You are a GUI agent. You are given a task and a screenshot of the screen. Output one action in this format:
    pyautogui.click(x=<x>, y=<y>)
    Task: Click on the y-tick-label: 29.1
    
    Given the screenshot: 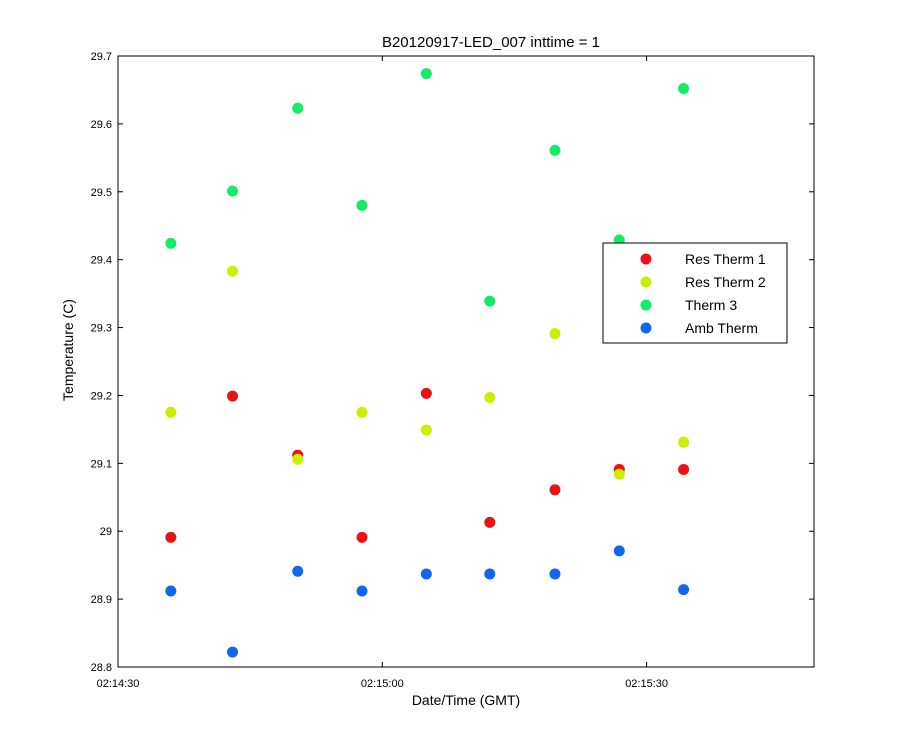 What is the action you would take?
    pyautogui.click(x=101, y=464)
    